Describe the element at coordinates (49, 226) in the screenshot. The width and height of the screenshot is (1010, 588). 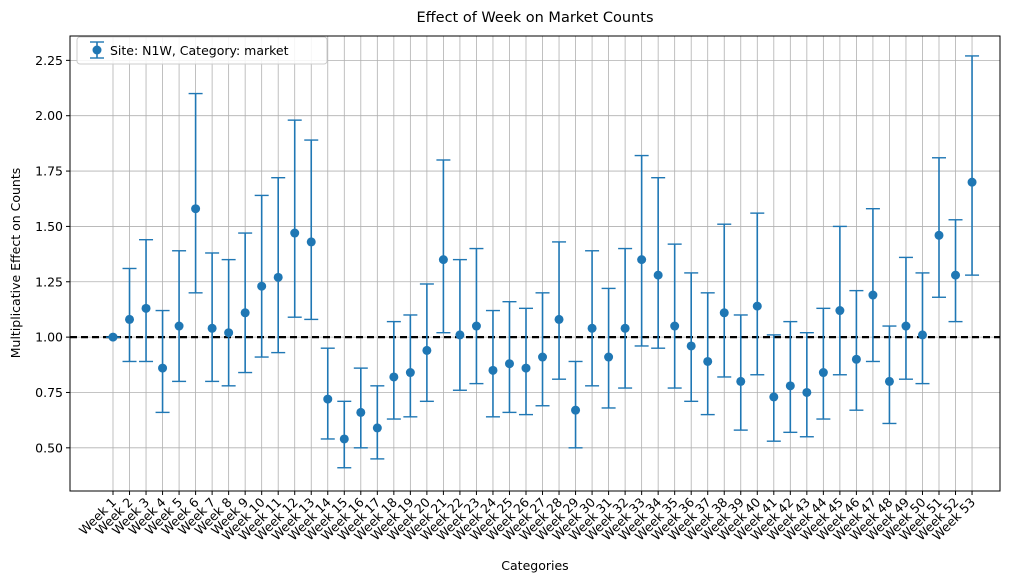
I see `y-tick-label: 1.50` at that location.